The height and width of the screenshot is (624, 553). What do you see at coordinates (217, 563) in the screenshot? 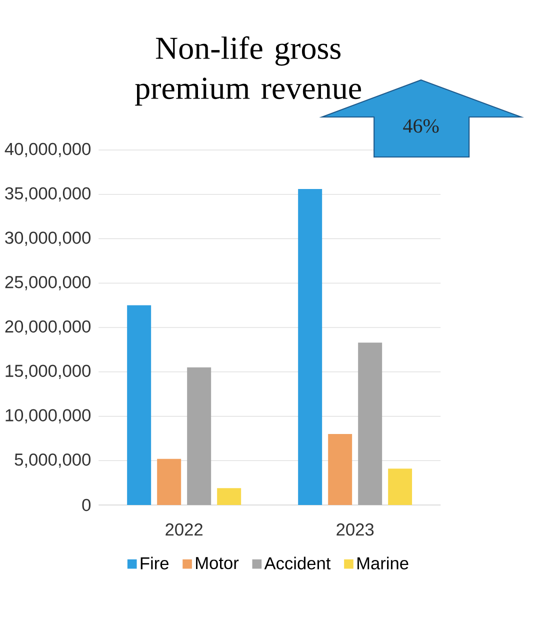
I see `legend-label: Motor` at bounding box center [217, 563].